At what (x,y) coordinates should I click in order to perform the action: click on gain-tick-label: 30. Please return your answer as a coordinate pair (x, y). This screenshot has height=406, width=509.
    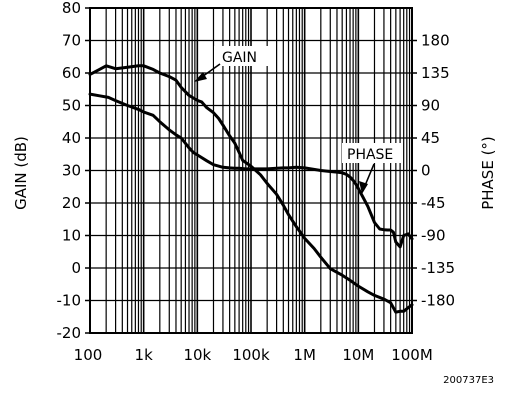
    Looking at the image, I should click on (71, 171).